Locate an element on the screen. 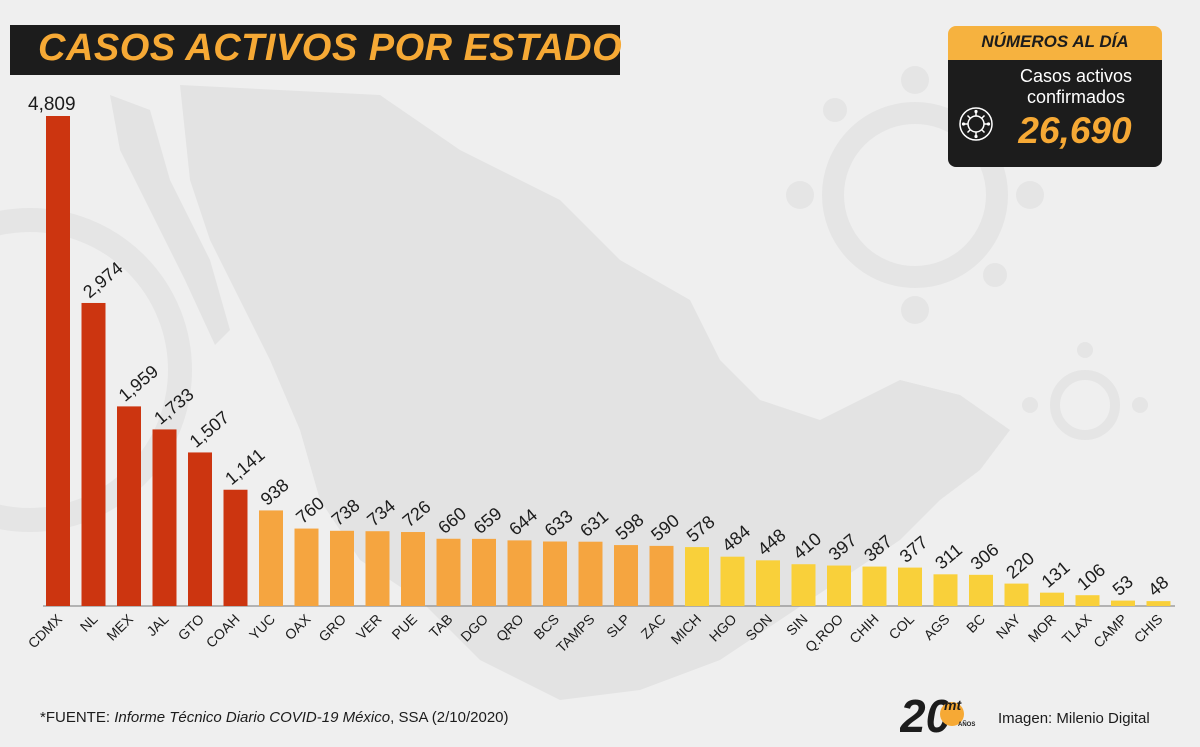  bar-gto is located at coordinates (200, 529).